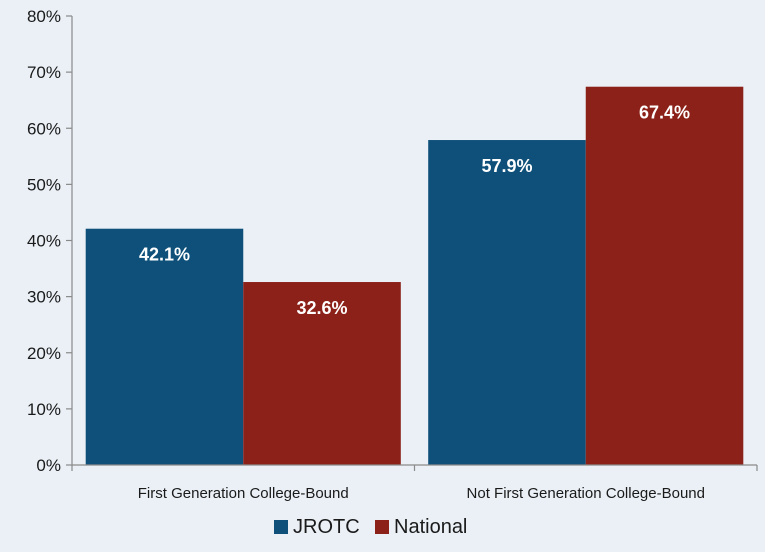 Image resolution: width=765 pixels, height=552 pixels. Describe the element at coordinates (44, 128) in the screenshot. I see `y-tick-label: 60%` at that location.